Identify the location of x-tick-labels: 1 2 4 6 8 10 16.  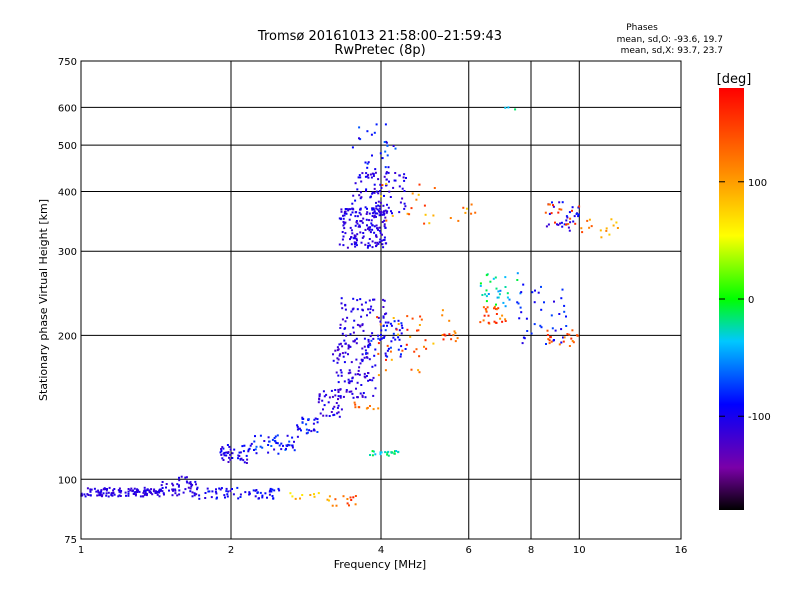
(383, 550).